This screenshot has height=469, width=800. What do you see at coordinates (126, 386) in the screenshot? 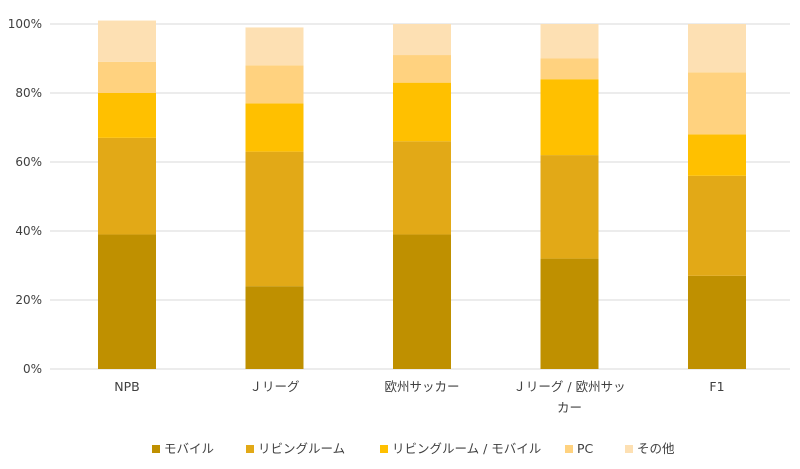
I see `x-category-label: NPB` at bounding box center [126, 386].